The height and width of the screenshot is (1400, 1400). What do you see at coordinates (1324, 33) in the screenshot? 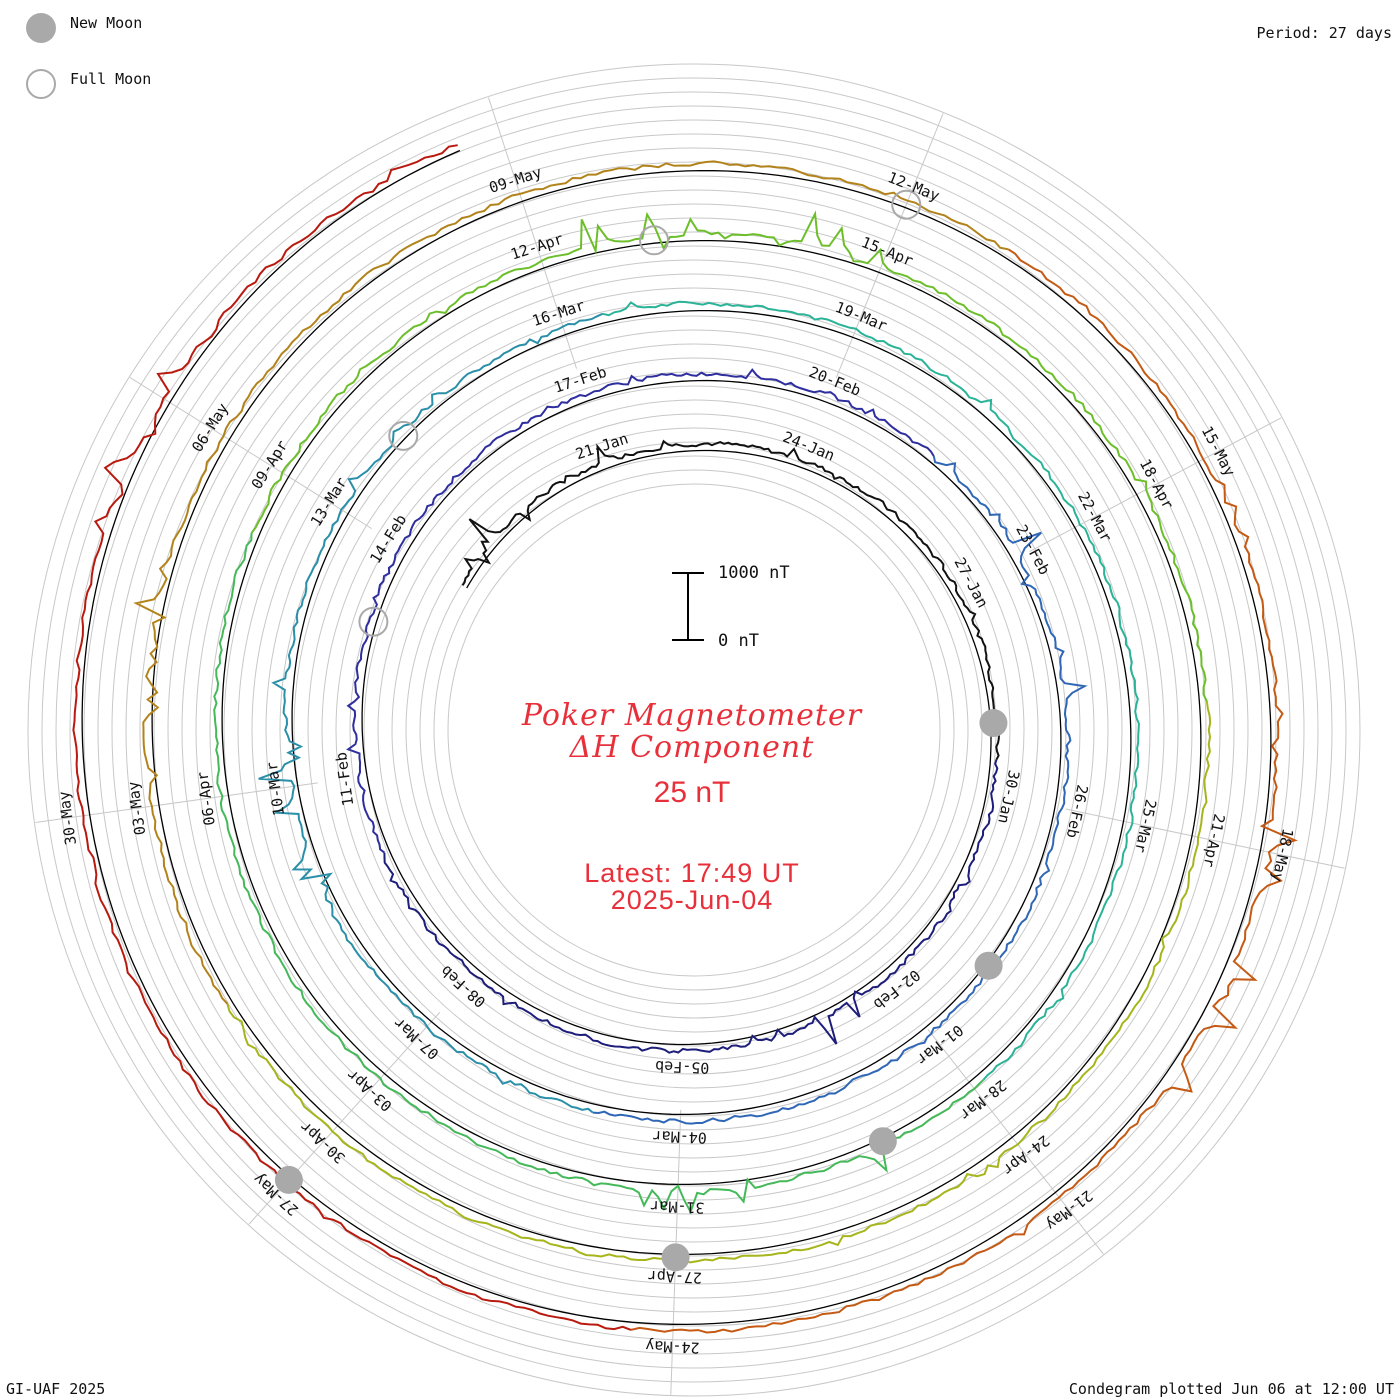
I see `period-label: Period: 27 days` at bounding box center [1324, 33].